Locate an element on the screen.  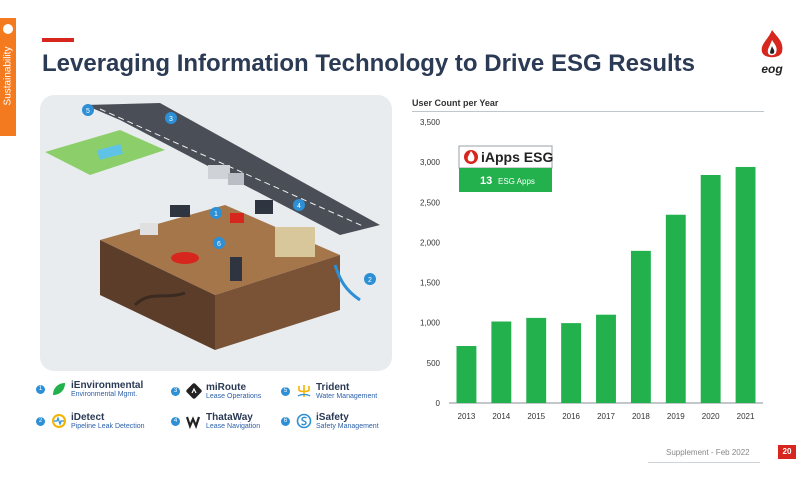
y-tick-label: 1,500 is located at coordinates (430, 283).